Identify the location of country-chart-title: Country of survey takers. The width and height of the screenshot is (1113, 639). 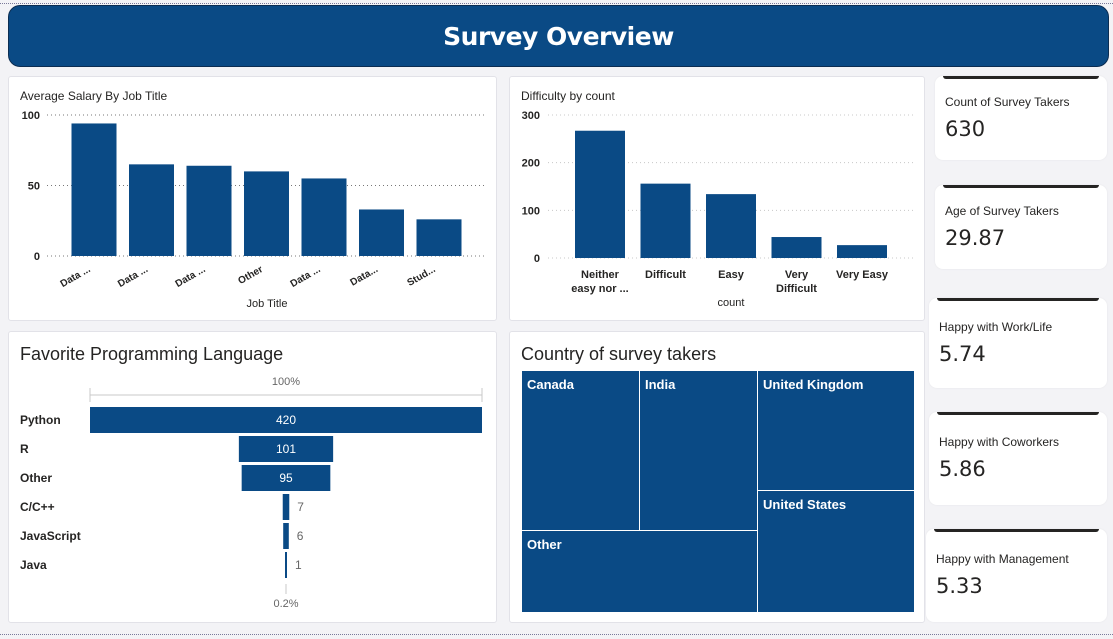
(619, 354).